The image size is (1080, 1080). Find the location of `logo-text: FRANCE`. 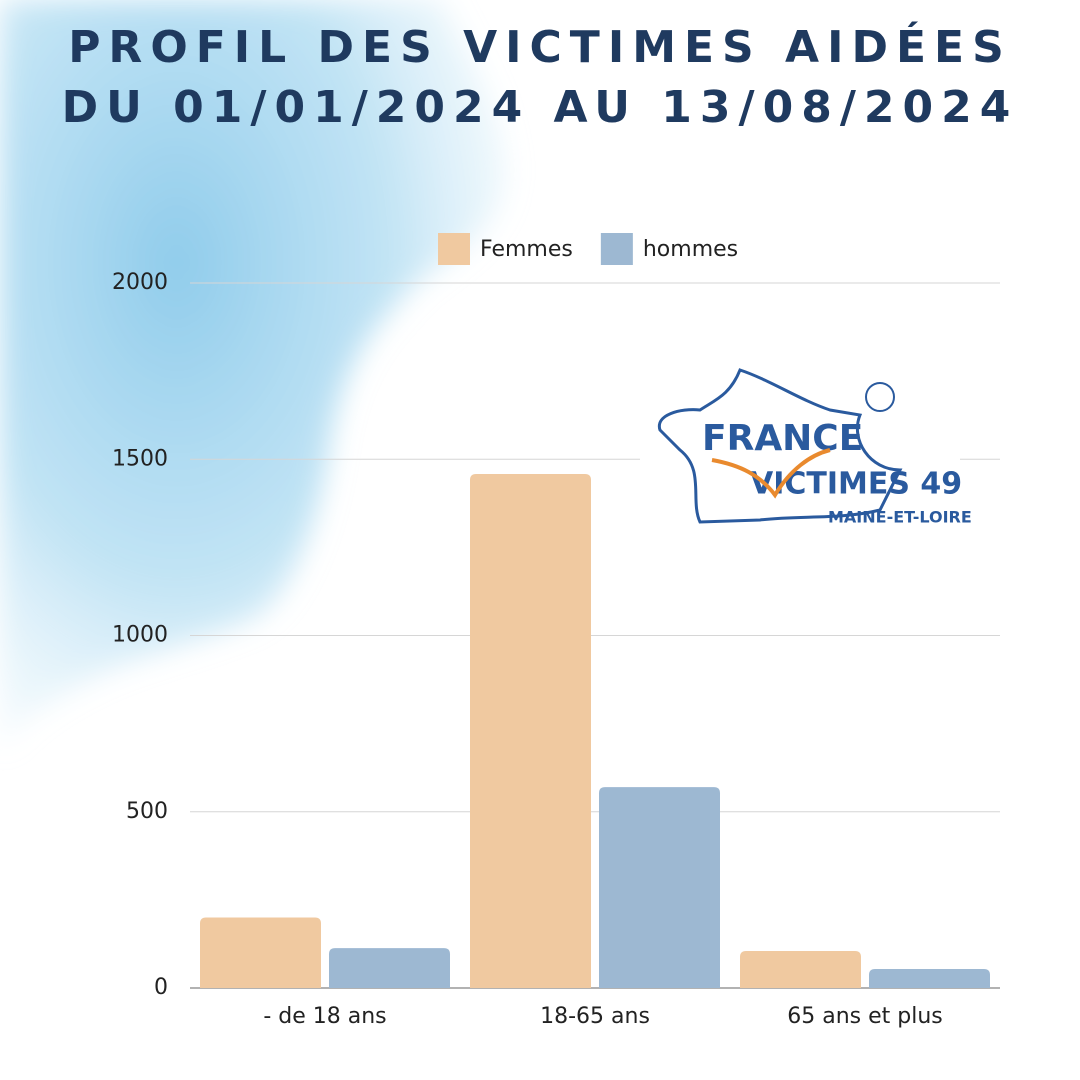

logo-text: FRANCE is located at coordinates (782, 438).